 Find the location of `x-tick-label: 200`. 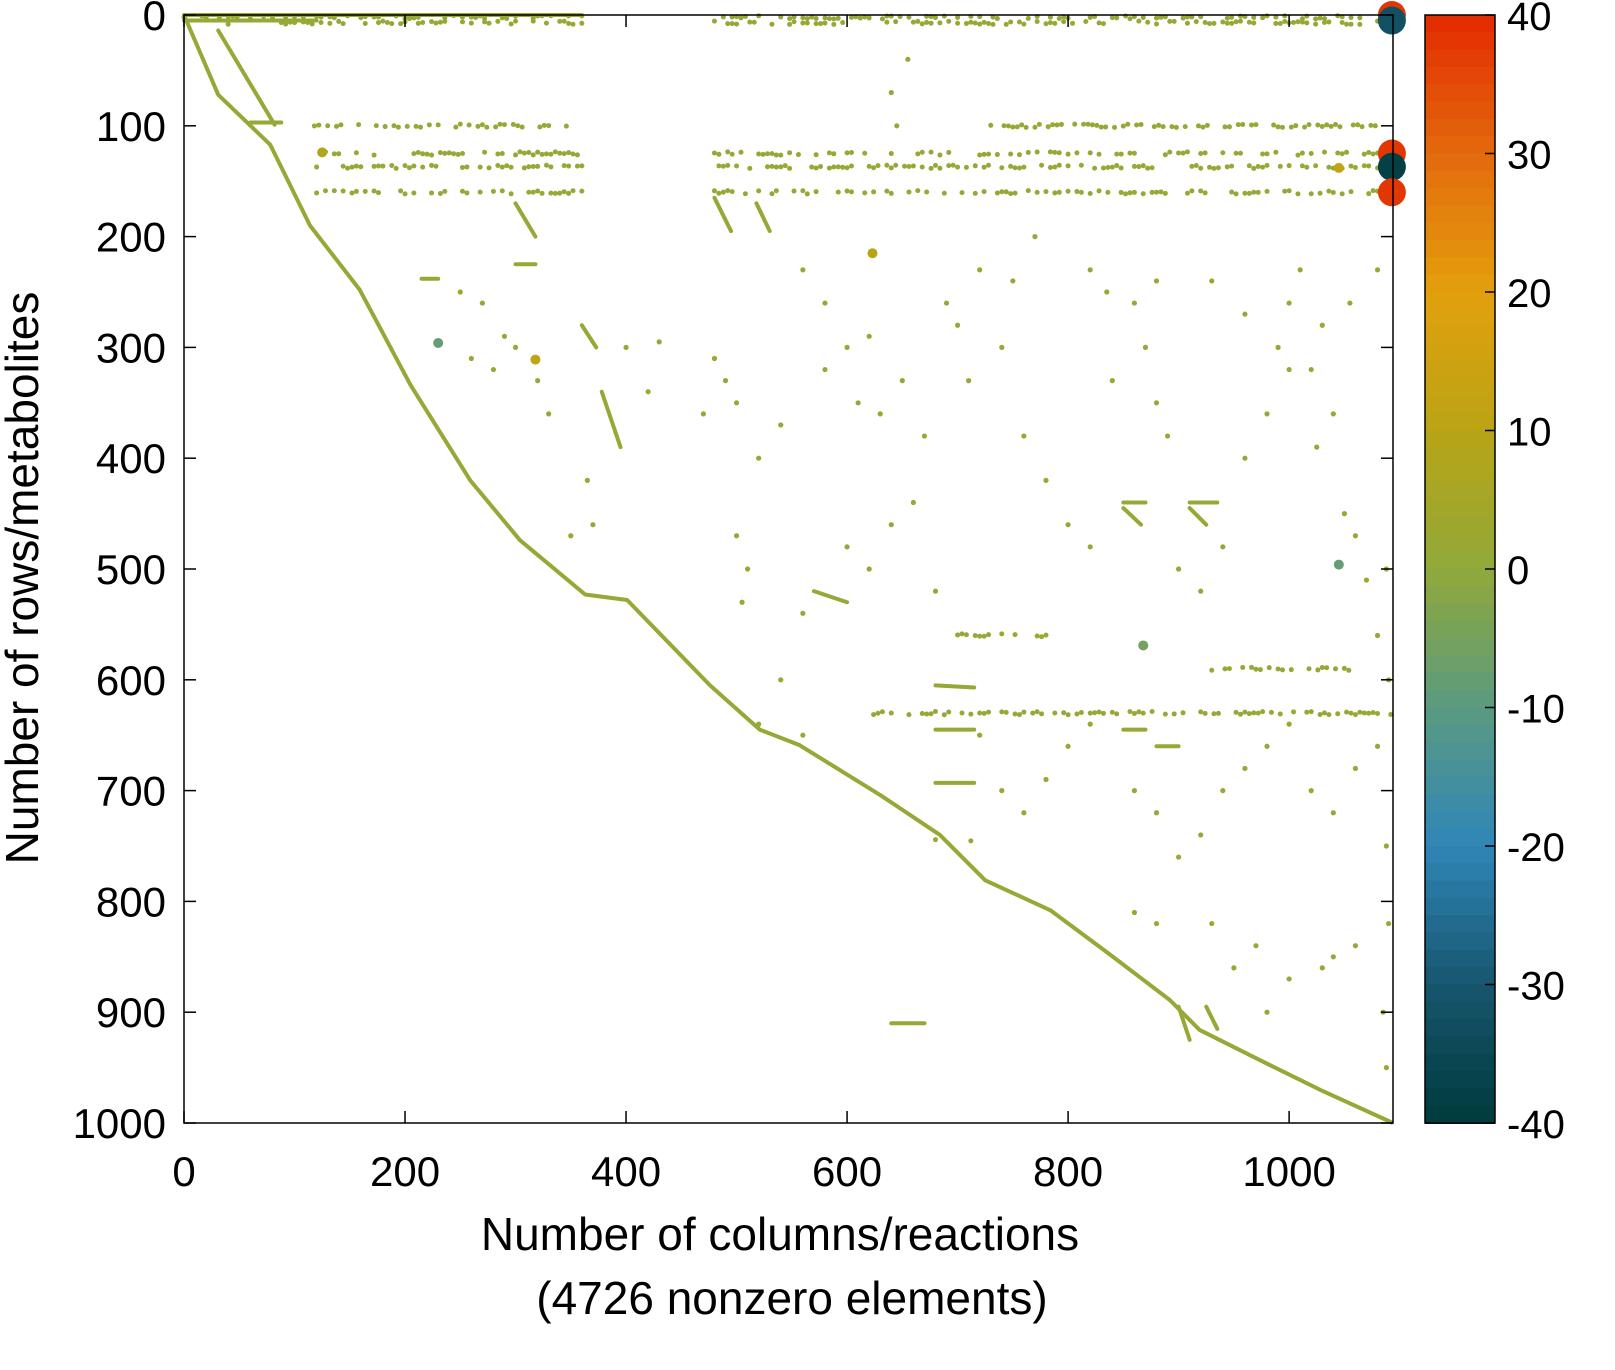

x-tick-label: 200 is located at coordinates (405, 1171).